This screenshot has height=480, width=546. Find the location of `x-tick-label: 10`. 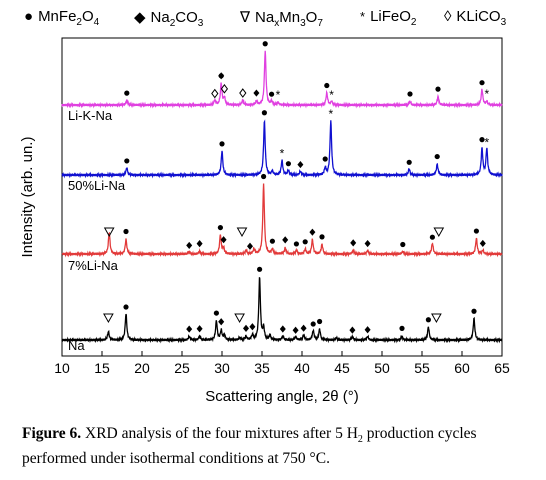

x-tick-label: 10 is located at coordinates (62, 368).